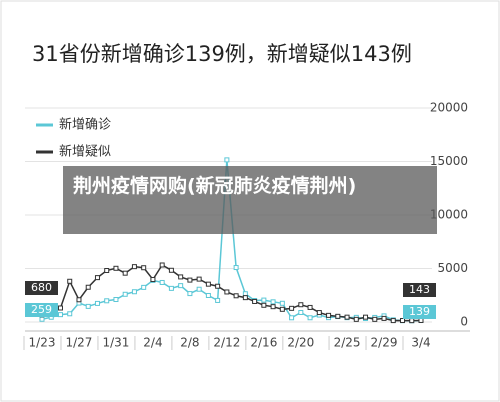  I want to click on value-label: 680, so click(41, 287).